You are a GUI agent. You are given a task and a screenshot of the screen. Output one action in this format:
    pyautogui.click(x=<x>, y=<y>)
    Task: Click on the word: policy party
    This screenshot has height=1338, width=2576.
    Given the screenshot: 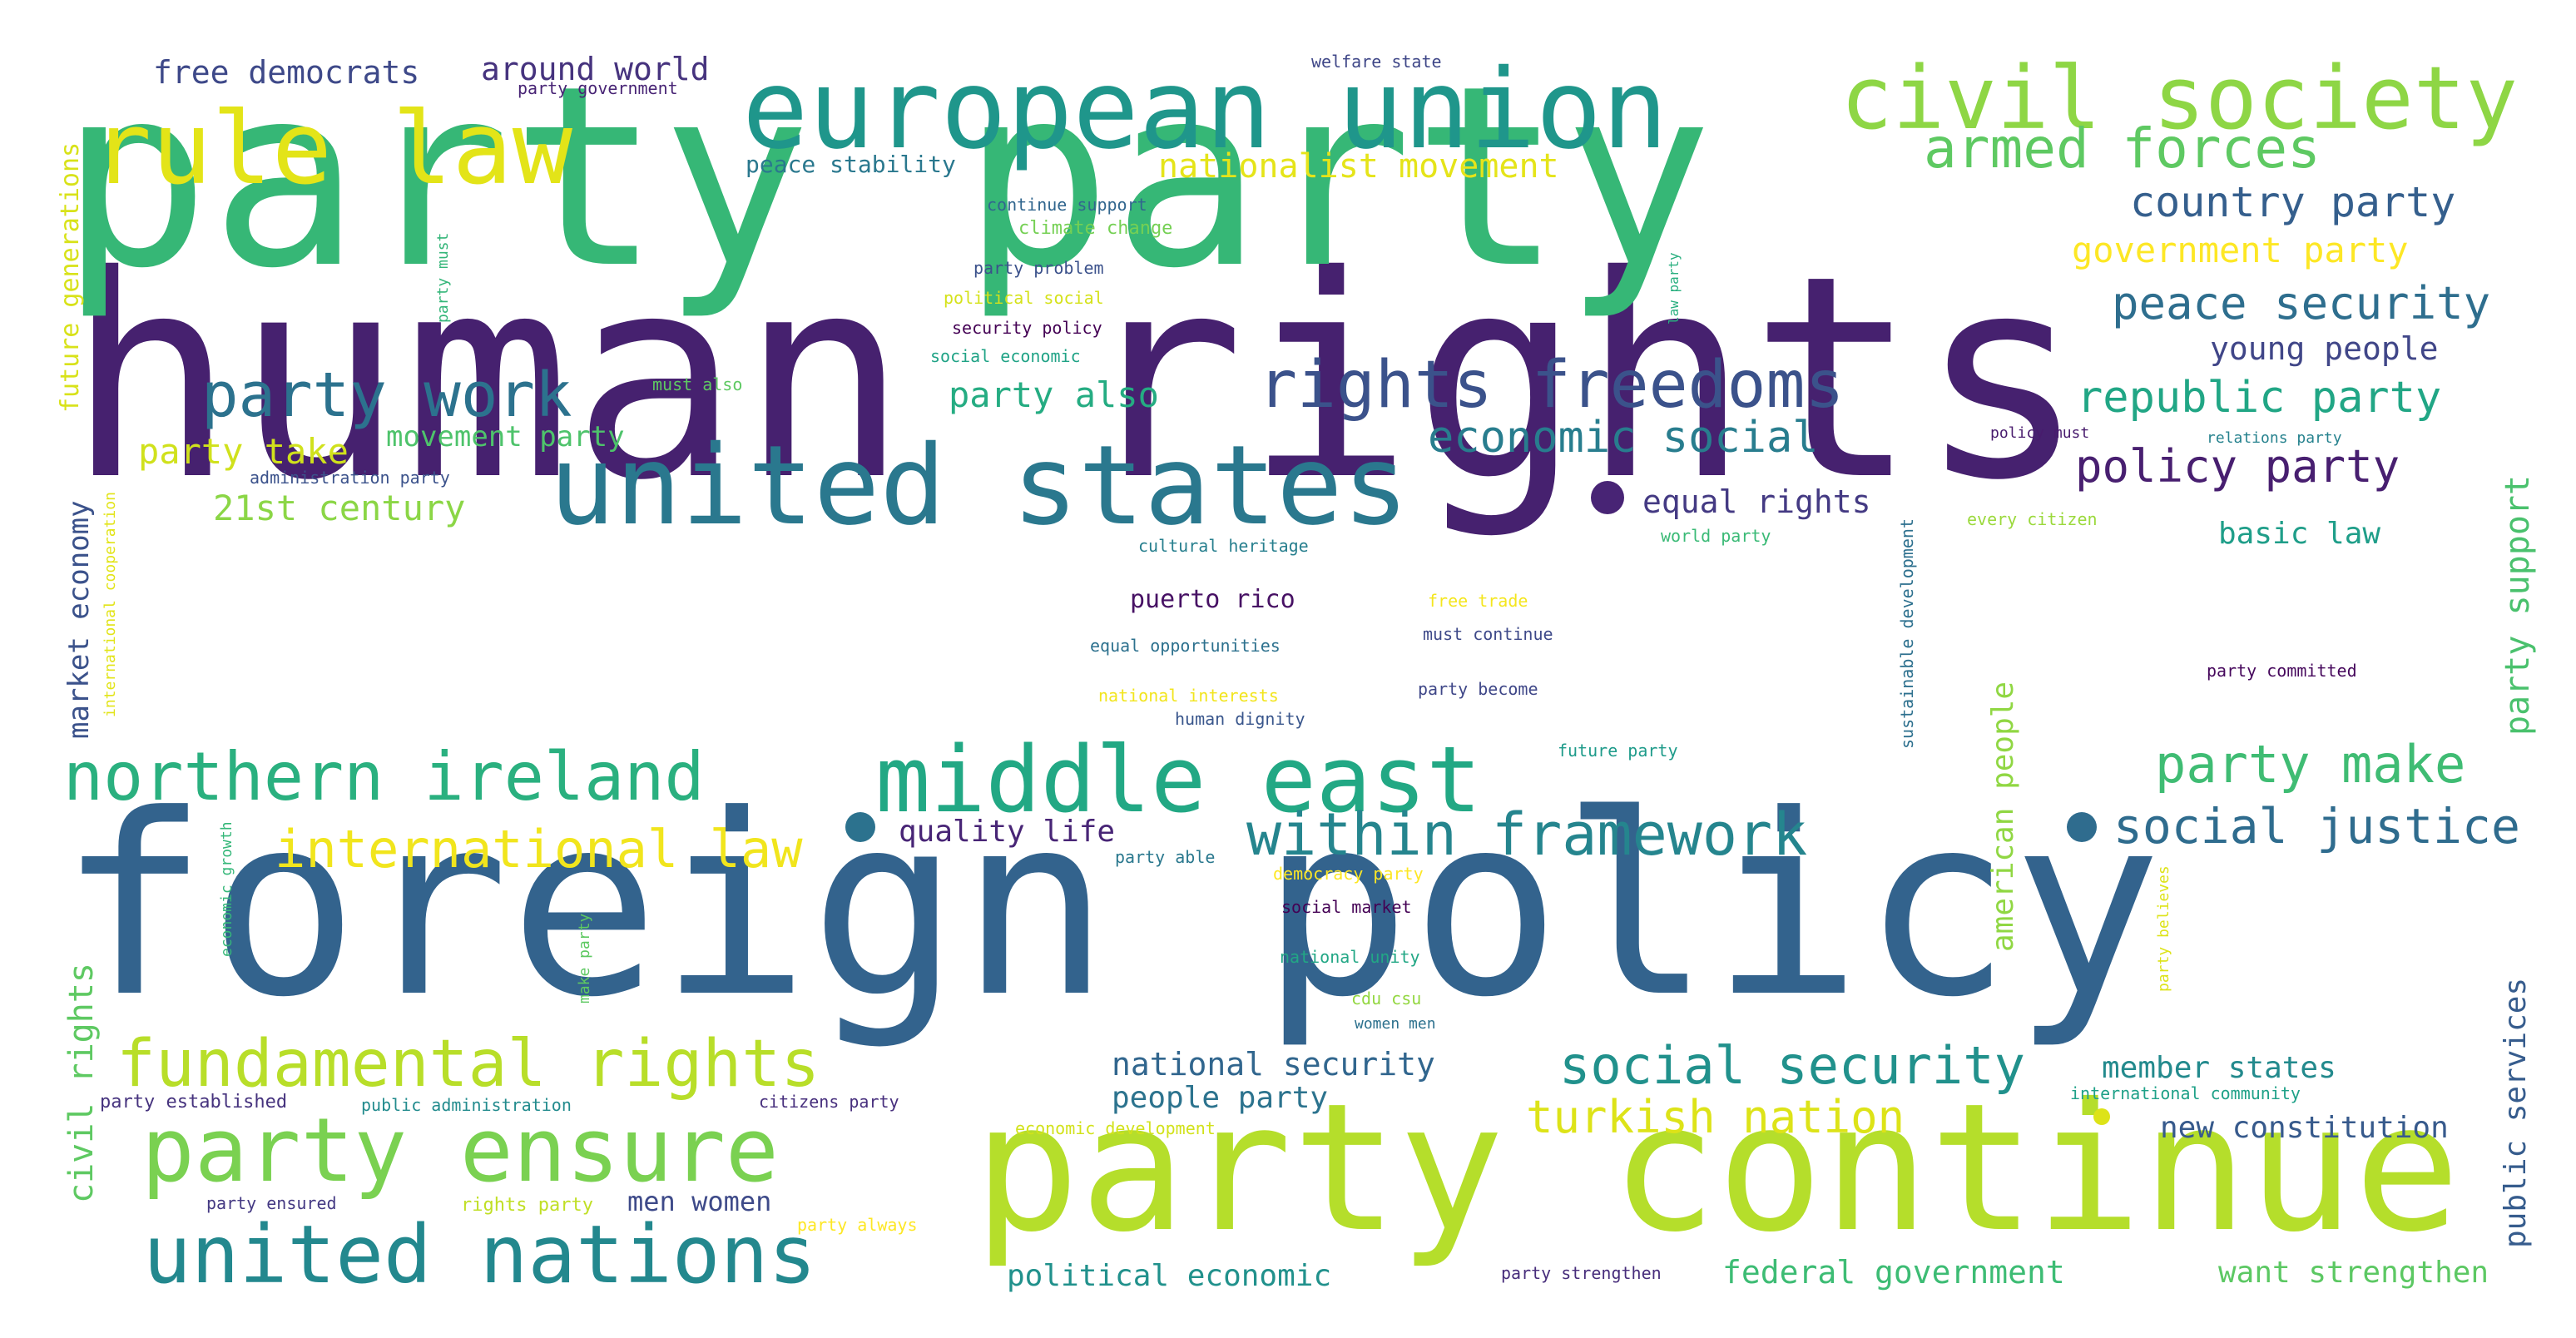 What is the action you would take?
    pyautogui.click(x=2238, y=466)
    